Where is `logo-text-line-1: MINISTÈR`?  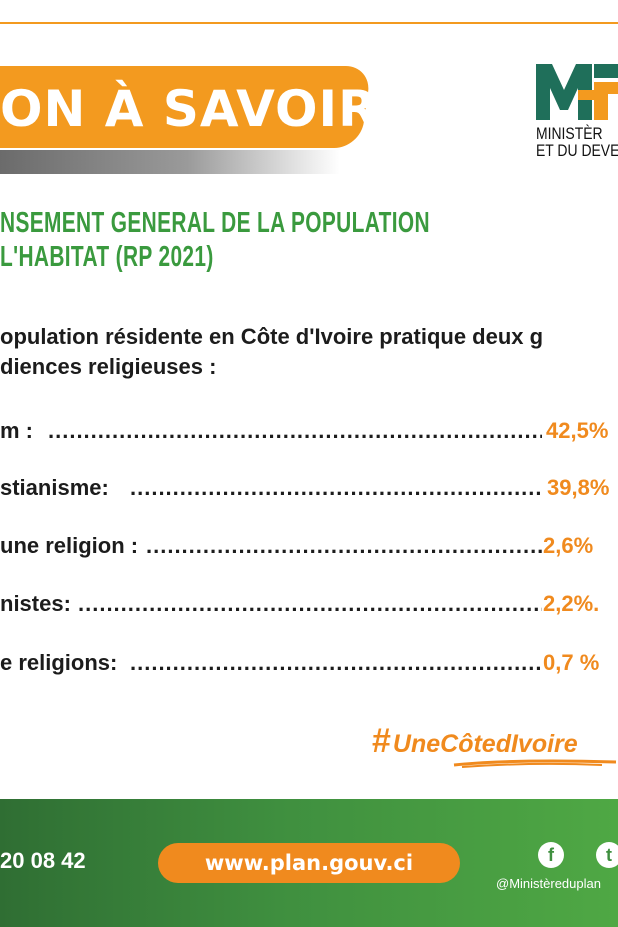 logo-text-line-1: MINISTÈR is located at coordinates (569, 133).